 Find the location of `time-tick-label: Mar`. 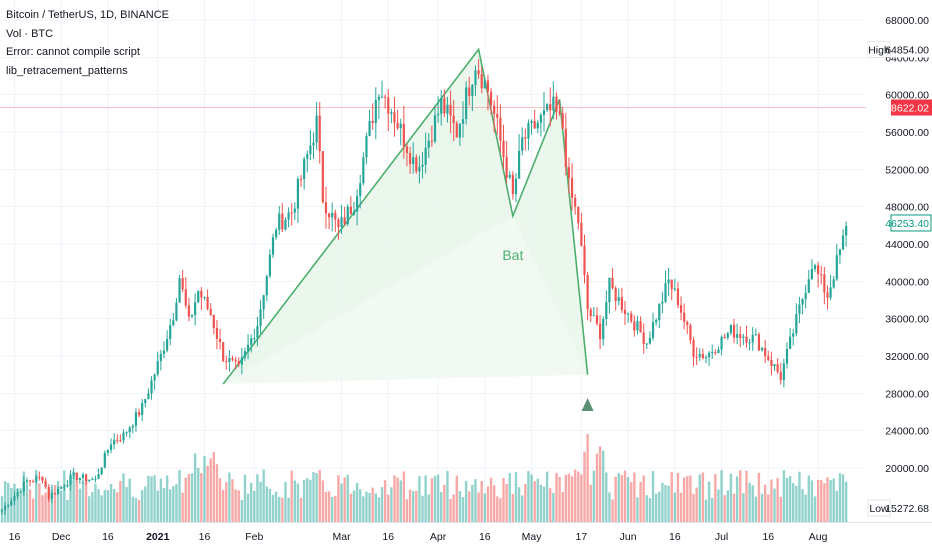

time-tick-label: Mar is located at coordinates (341, 537).